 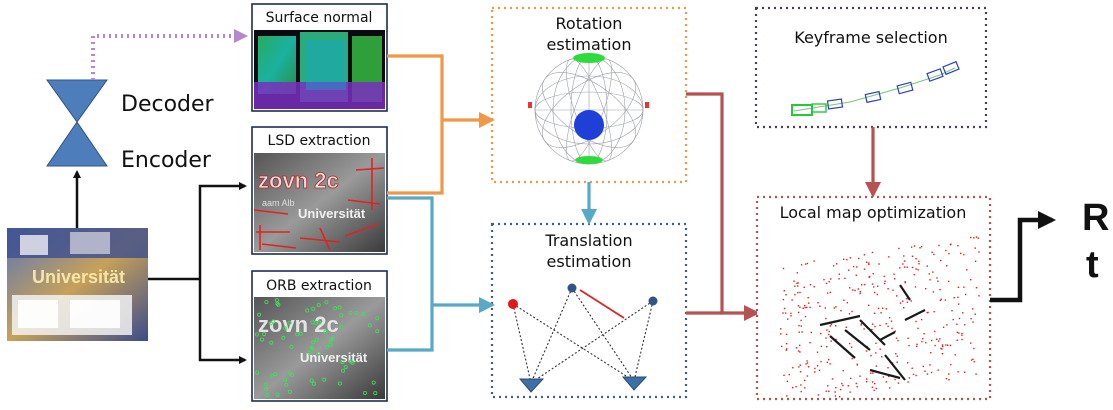 I want to click on translation-title-line1: Translation, so click(x=588, y=240).